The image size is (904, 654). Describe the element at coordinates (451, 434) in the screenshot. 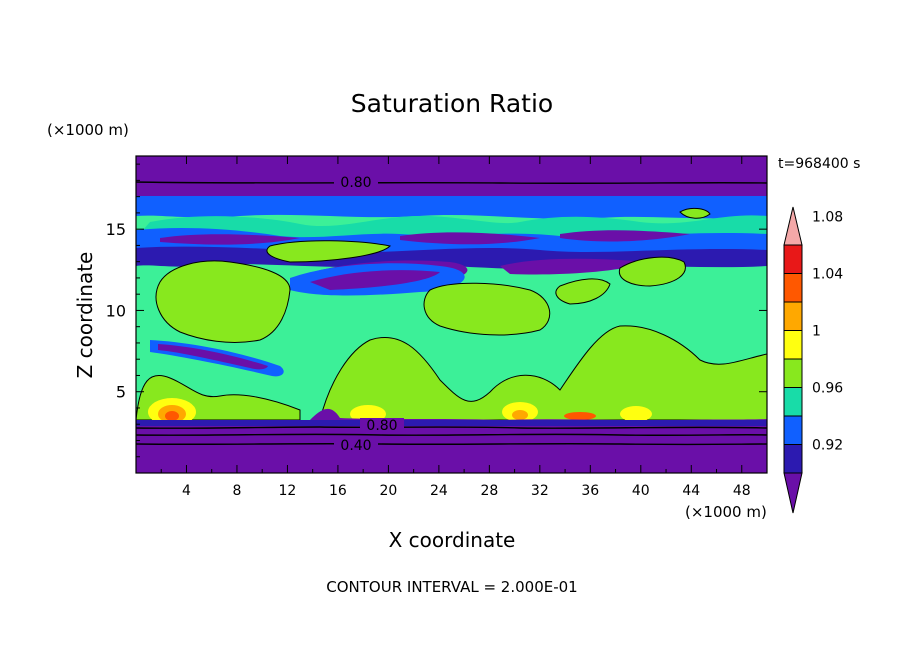

I see `contour-0-60-lower` at that location.